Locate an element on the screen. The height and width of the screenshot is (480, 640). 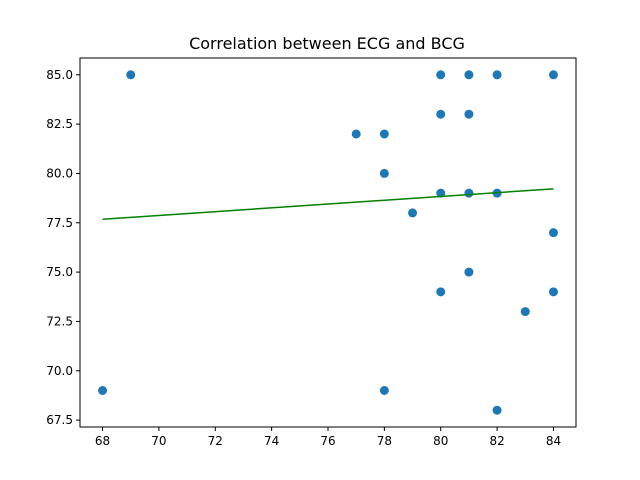
chart-title: Correlation between ECG and BCG is located at coordinates (327, 43).